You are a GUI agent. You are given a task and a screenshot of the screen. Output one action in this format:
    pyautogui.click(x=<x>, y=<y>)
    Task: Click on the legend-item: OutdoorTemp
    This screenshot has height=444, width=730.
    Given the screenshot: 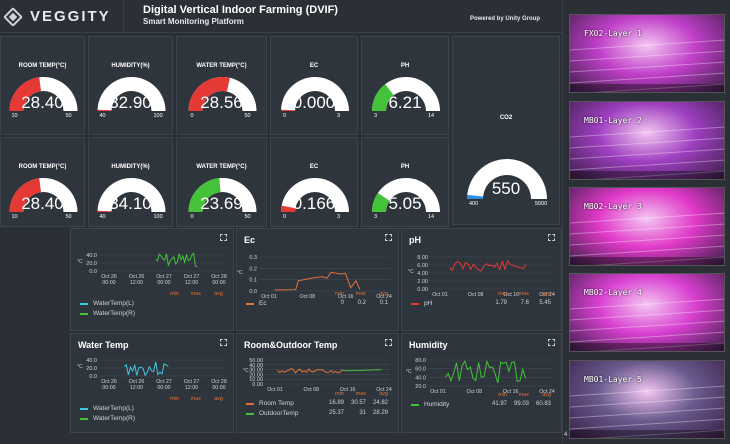 What is the action you would take?
    pyautogui.click(x=272, y=413)
    